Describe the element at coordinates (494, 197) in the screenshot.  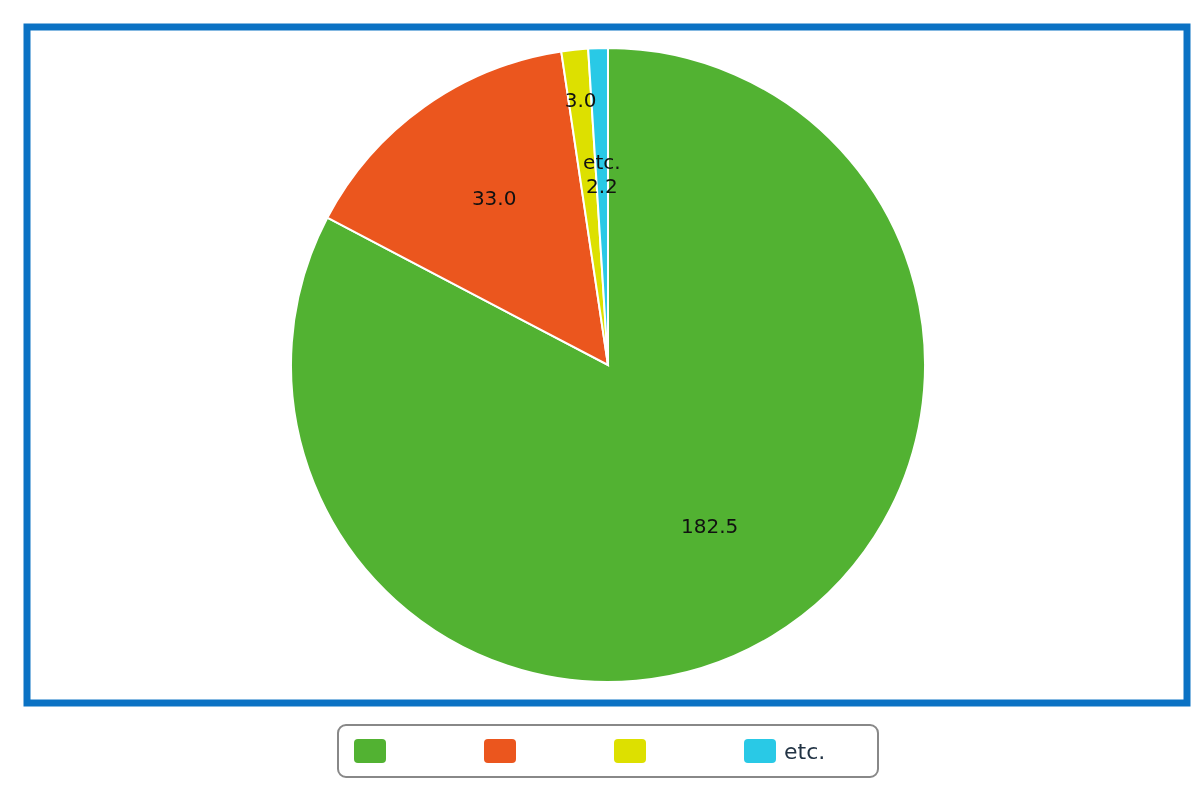
I see `data-label: 33.0` at that location.